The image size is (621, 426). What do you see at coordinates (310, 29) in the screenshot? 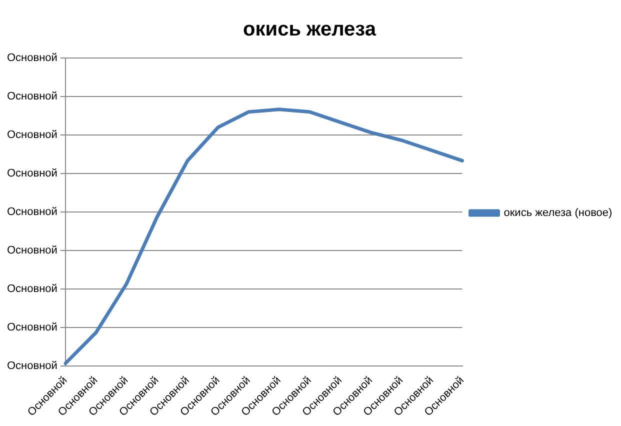
I see `chart-title: окись железа` at bounding box center [310, 29].